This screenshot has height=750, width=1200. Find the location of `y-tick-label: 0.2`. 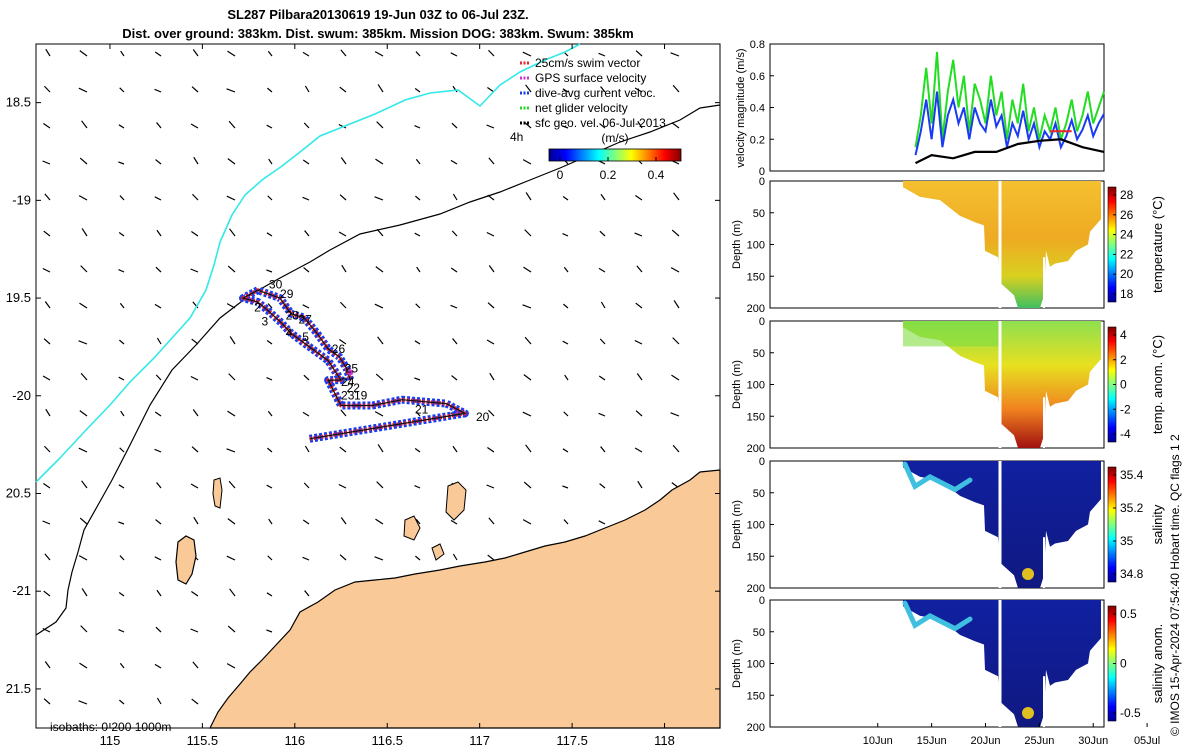

y-tick-label: 0.2 is located at coordinates (757, 140).